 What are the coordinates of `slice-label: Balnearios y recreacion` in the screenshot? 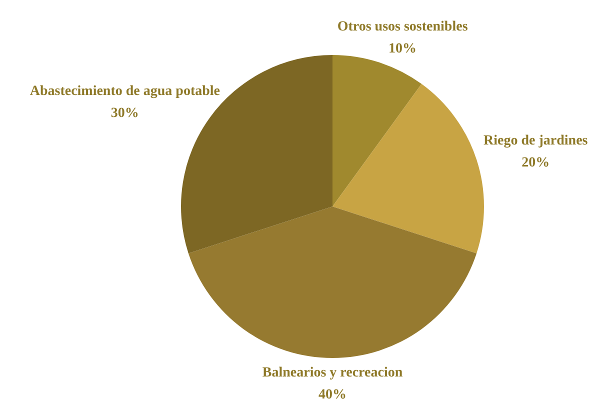 It's located at (332, 373).